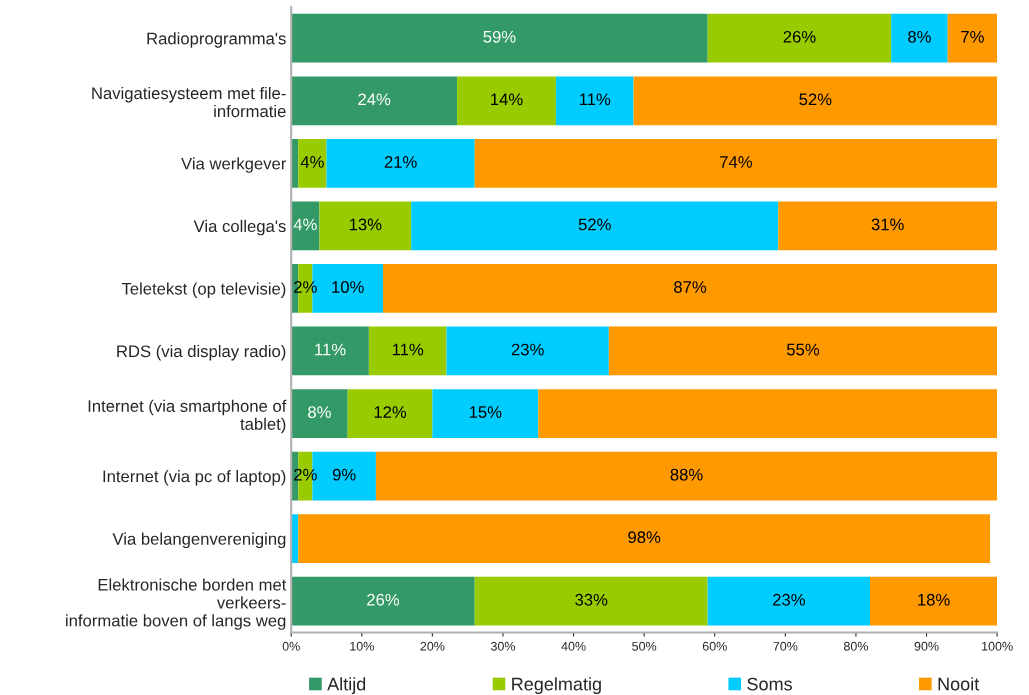 The height and width of the screenshot is (695, 1029). I want to click on y-tick-label: Via belangenvereniging, so click(199, 540).